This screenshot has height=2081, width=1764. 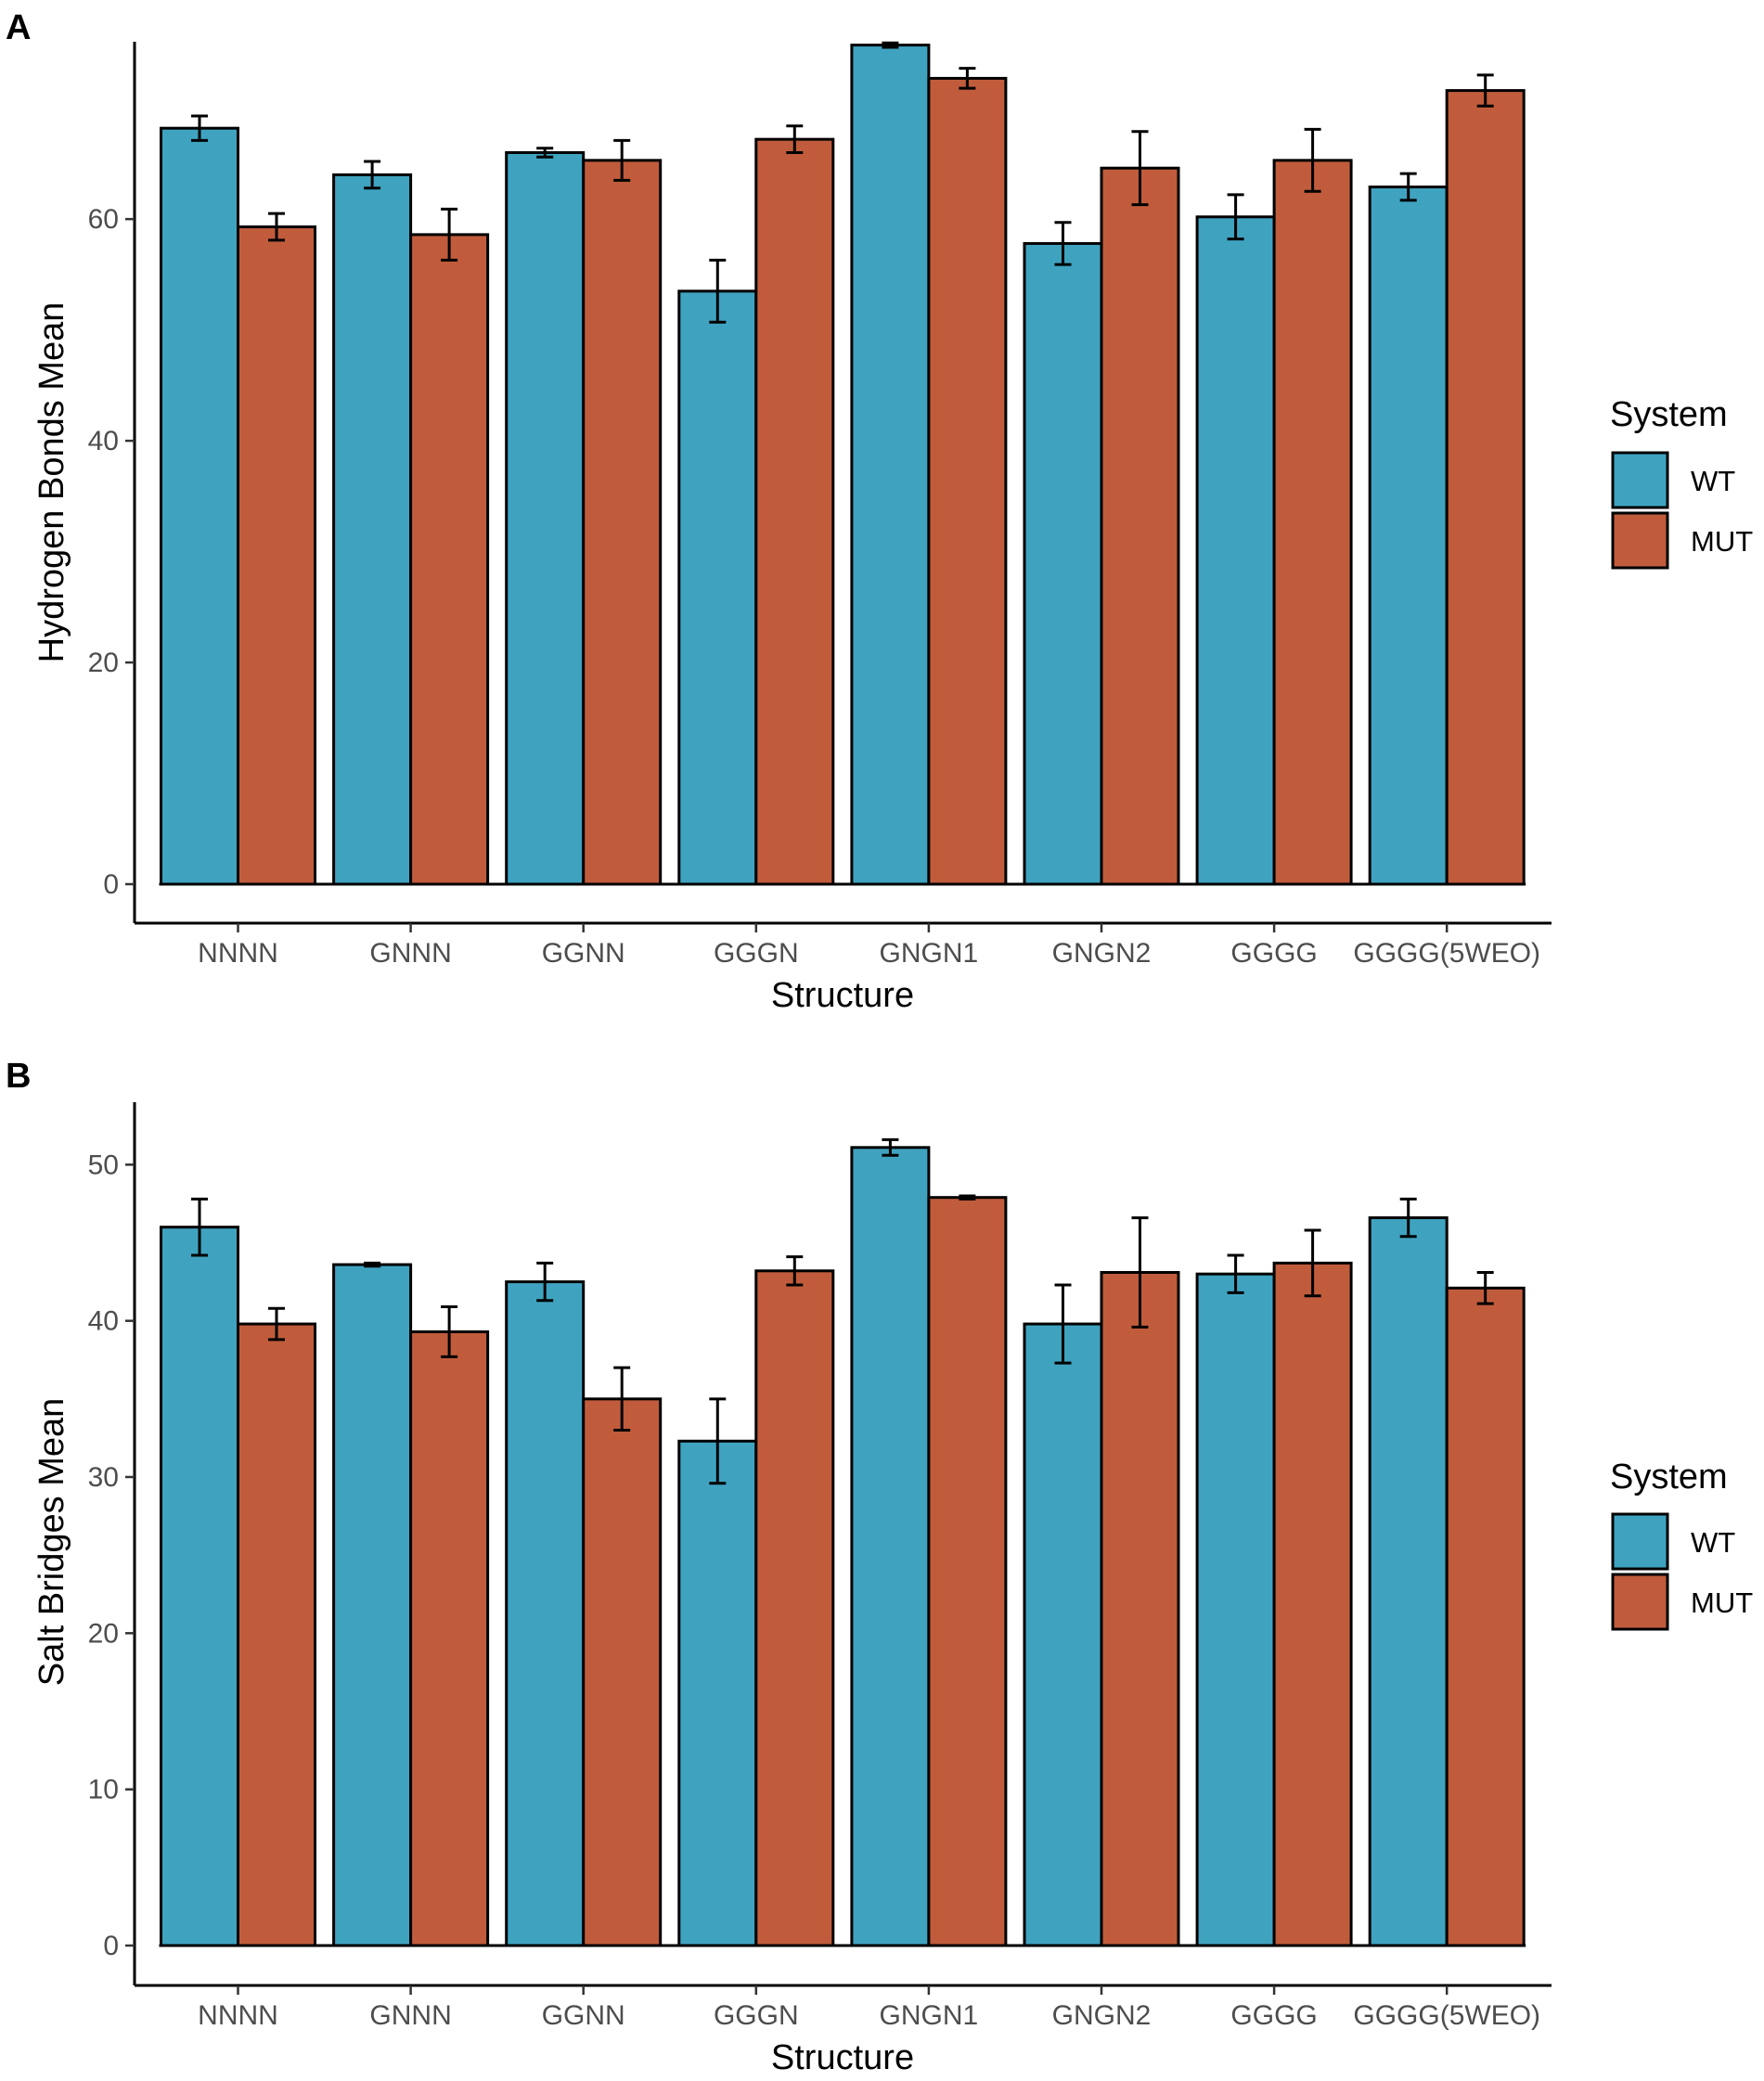 I want to click on legend-label-wt-b: WT, so click(x=1713, y=1542).